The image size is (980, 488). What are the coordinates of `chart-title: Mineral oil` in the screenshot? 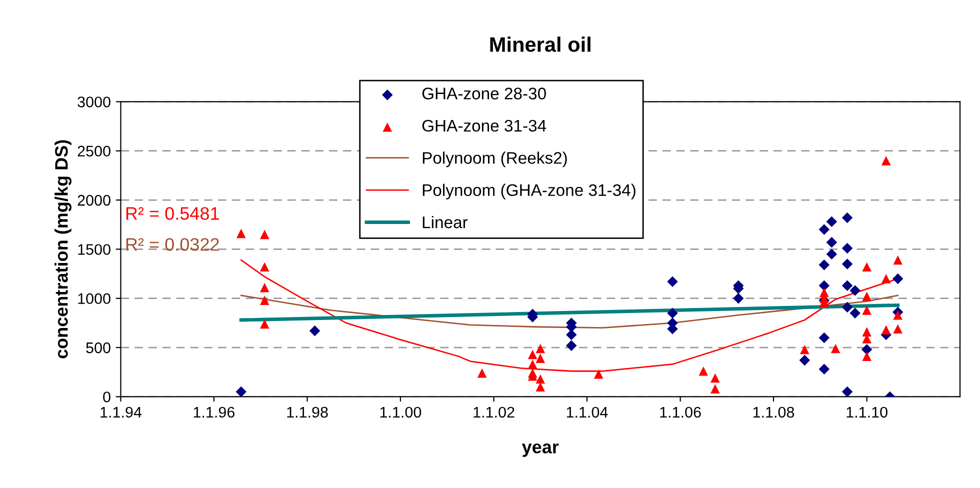 It's located at (540, 44).